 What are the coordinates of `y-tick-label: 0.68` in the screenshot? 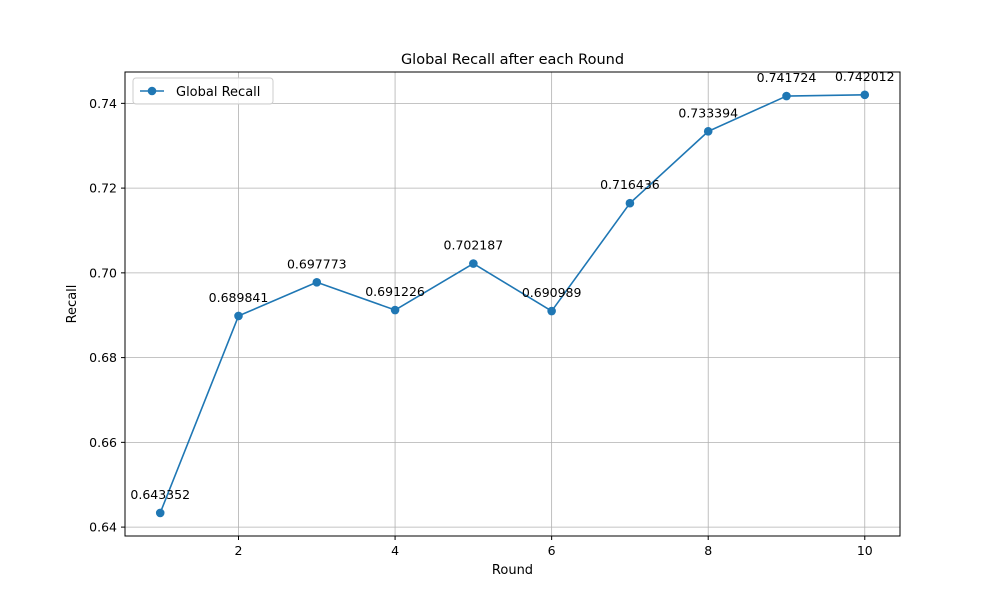 It's located at (103, 357).